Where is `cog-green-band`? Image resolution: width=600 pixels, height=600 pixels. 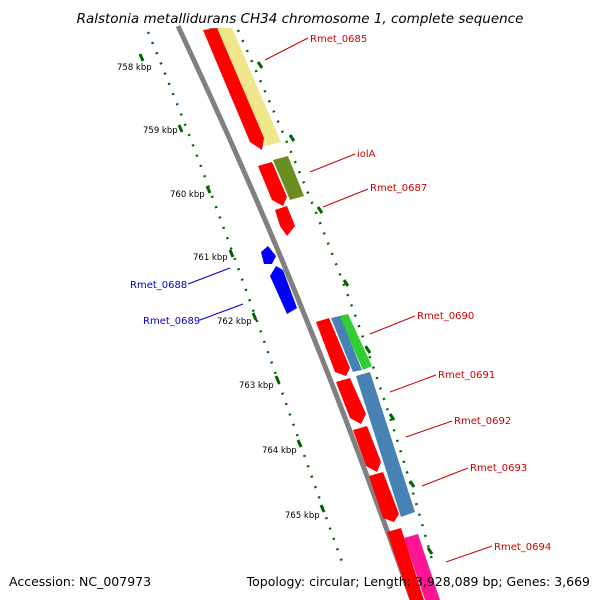
cog-green-band is located at coordinates (355, 342).